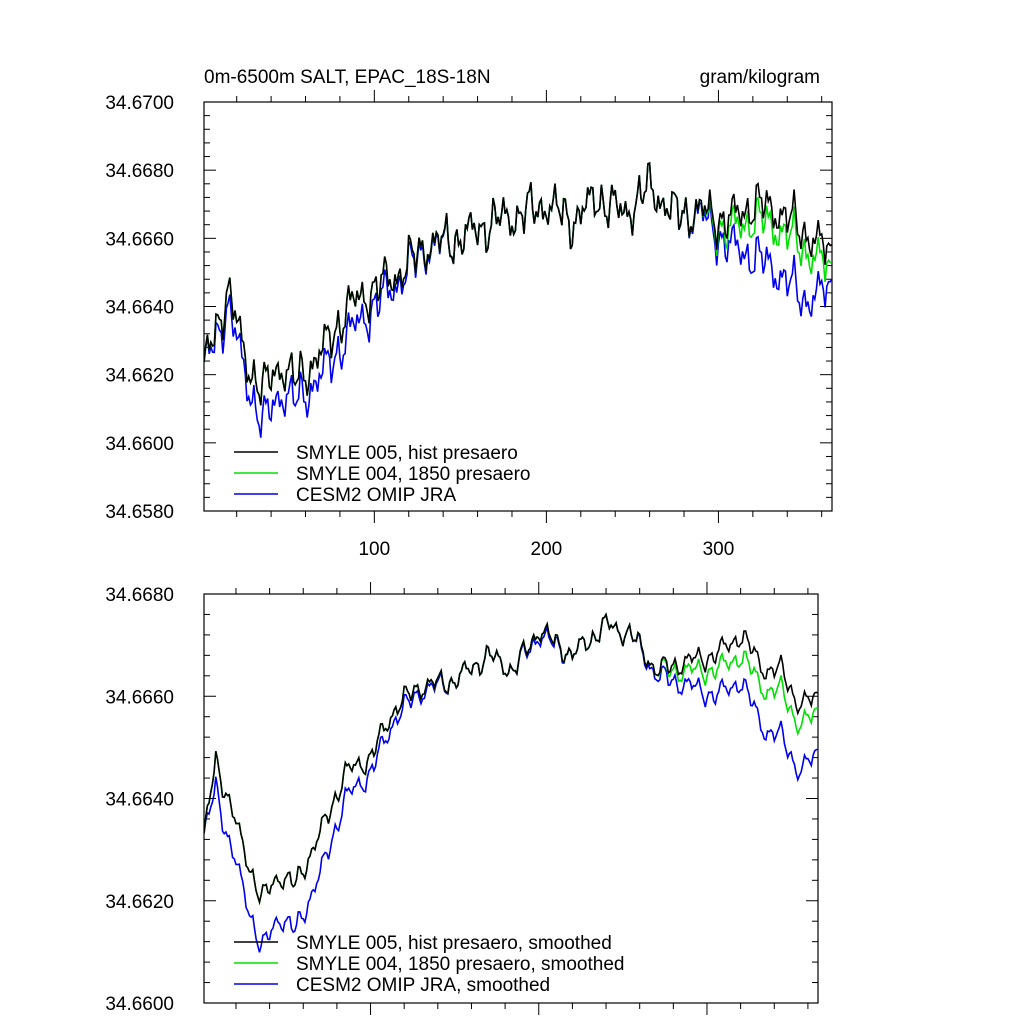 The image size is (1024, 1024). Describe the element at coordinates (413, 474) in the screenshot. I see `legend-label: SMYLE 004, 1850 presaero` at that location.